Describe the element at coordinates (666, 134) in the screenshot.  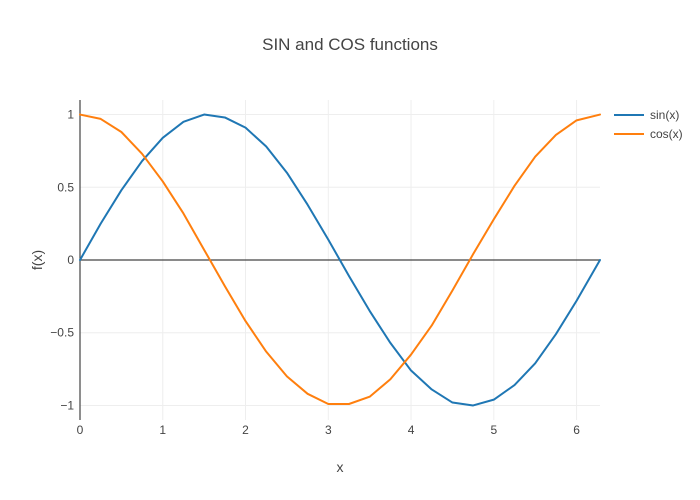
I see `legend-label: cos(x)` at that location.